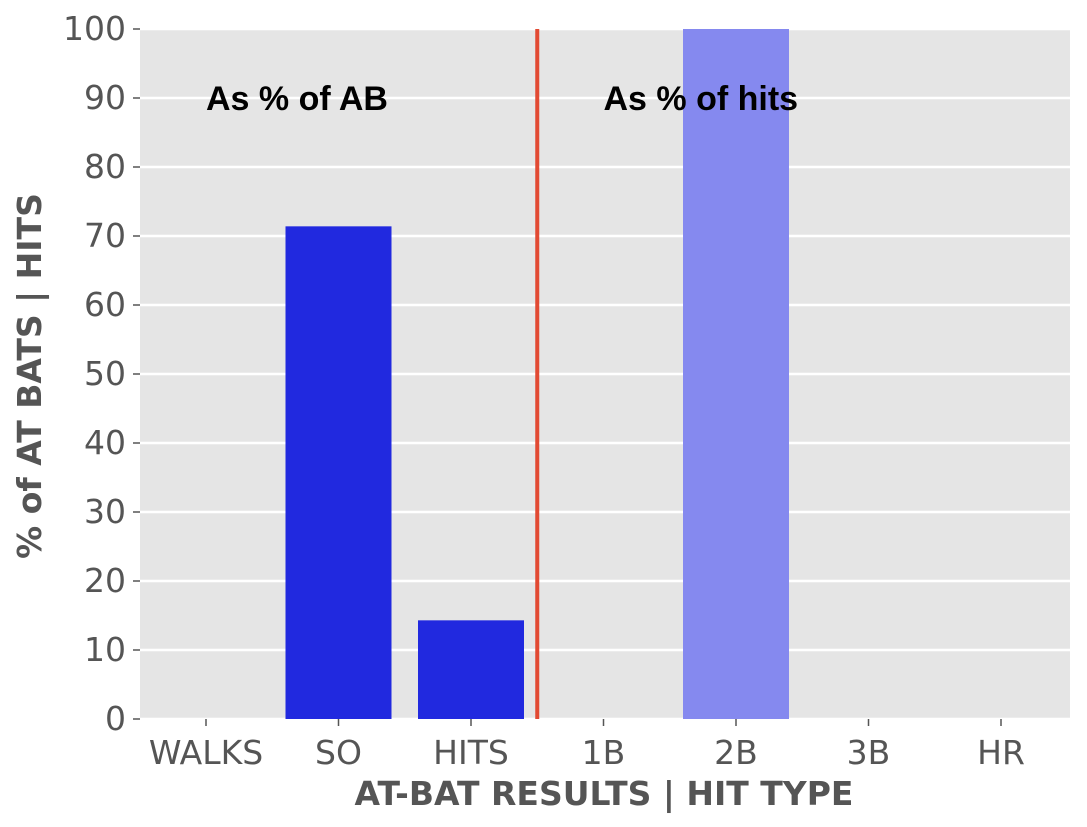 The width and height of the screenshot is (1087, 827). What do you see at coordinates (604, 793) in the screenshot?
I see `x-axis-title: AT-BAT RESULTS | HIT TYPE` at bounding box center [604, 793].